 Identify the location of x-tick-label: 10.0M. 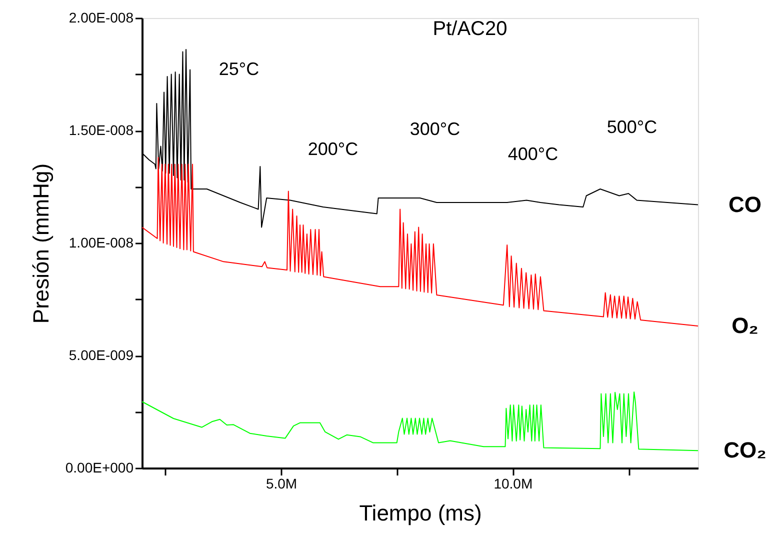
(513, 484).